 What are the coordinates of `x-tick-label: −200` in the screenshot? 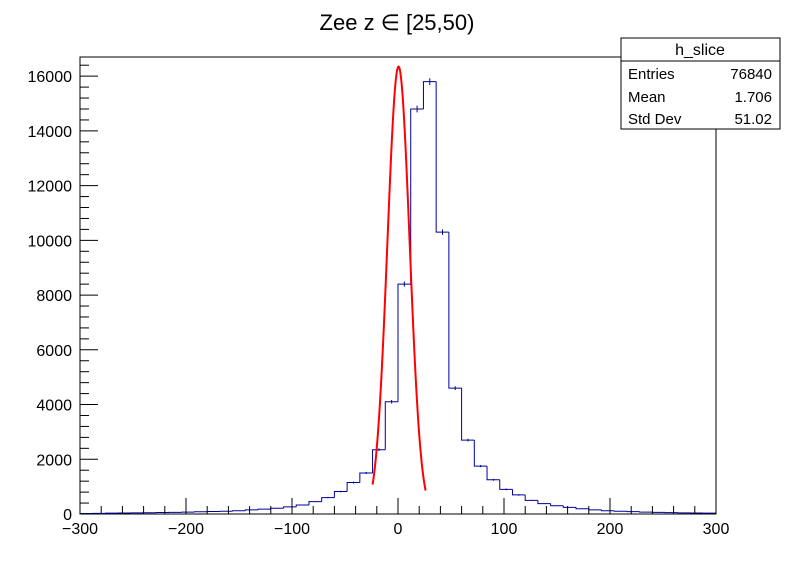 It's located at (186, 529).